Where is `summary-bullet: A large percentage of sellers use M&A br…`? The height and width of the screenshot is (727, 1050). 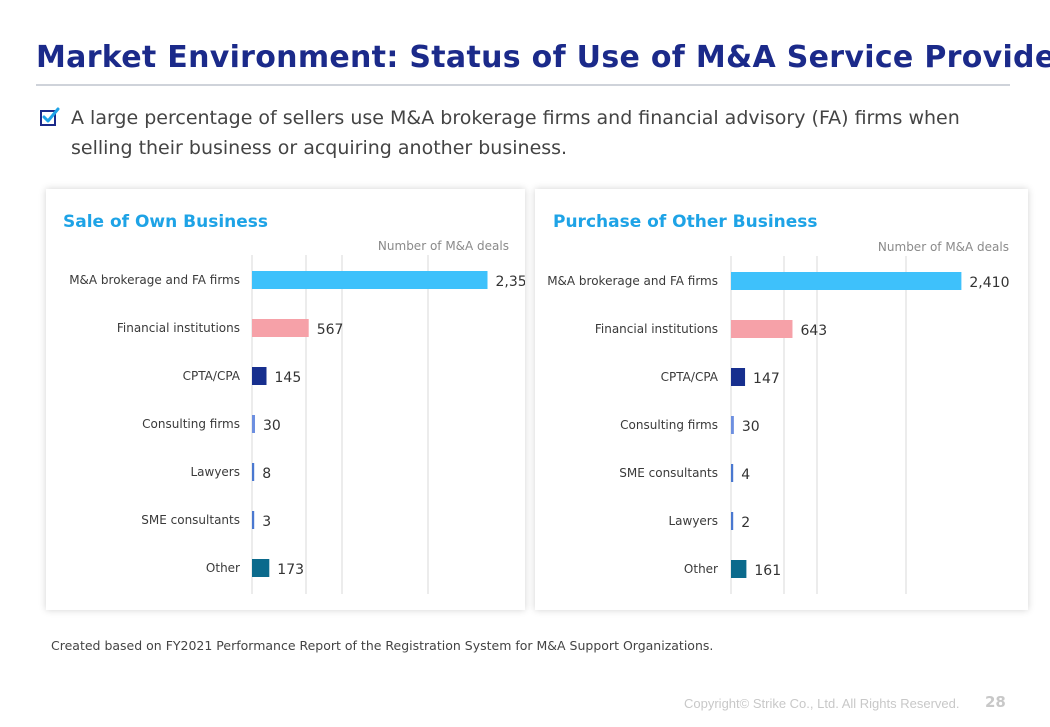 summary-bullet: A large percentage of sellers use M&A br… is located at coordinates (515, 133).